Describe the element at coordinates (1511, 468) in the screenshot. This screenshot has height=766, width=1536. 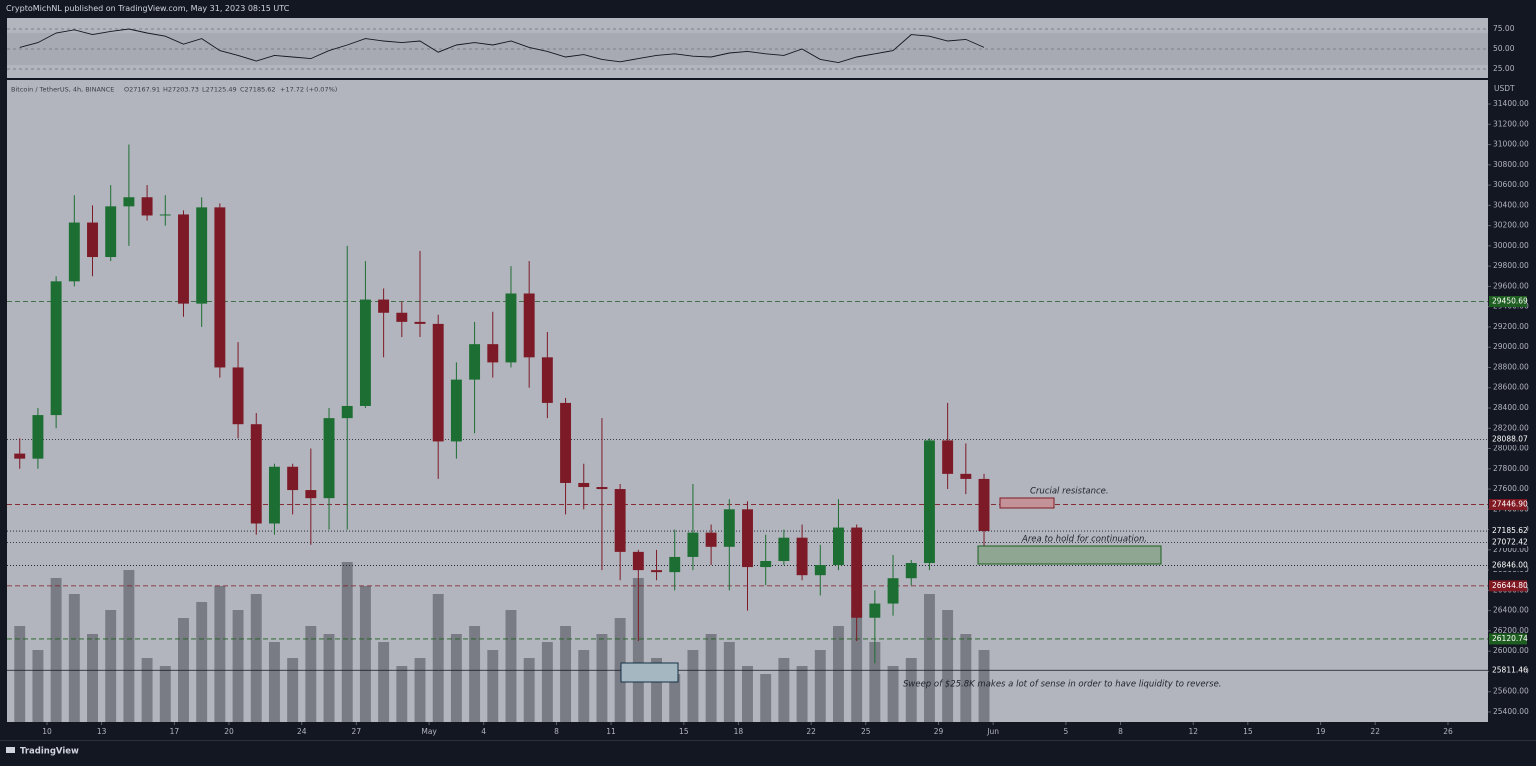
I see `y-tick-label: 27800.00` at that location.